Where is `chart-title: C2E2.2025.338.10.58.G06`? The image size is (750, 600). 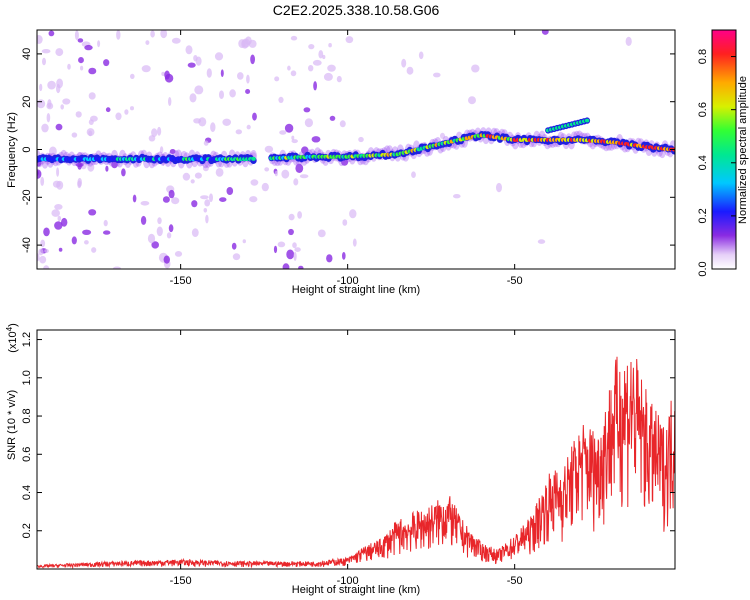 chart-title: C2E2.2025.338.10.58.G06 is located at coordinates (356, 10).